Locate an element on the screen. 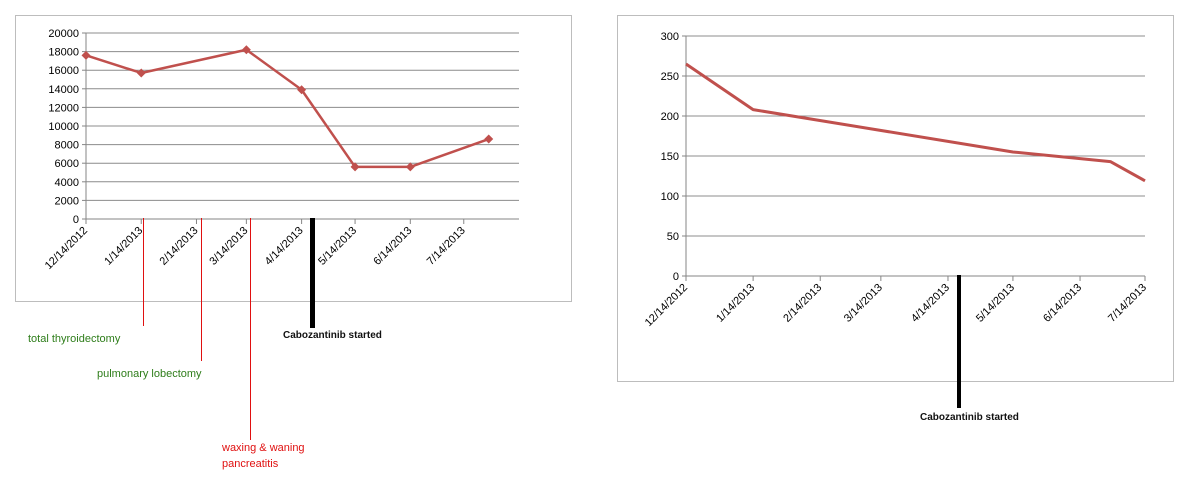 Image resolution: width=1194 pixels, height=495 pixels. pancreatitis-marker-line is located at coordinates (250, 329).